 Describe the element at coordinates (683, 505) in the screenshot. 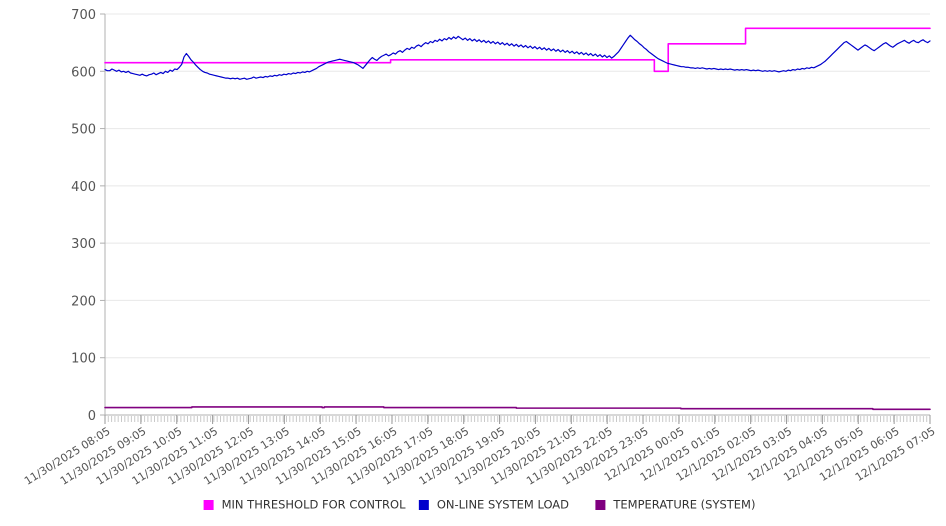

I see `legend-label-2: TEMPERATURE (SYSTEM)` at that location.